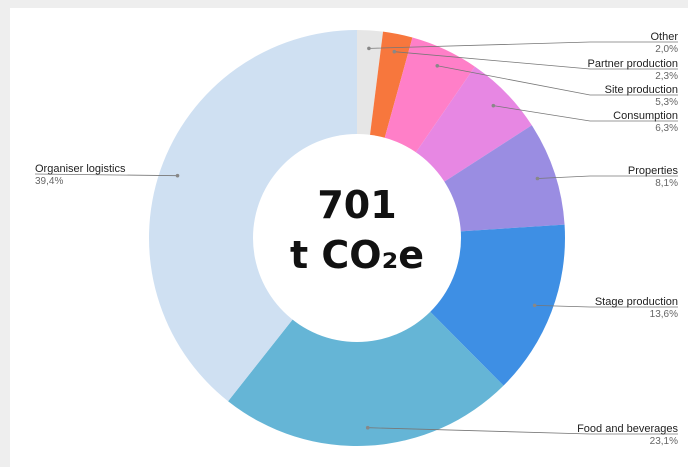 The height and width of the screenshot is (467, 688). I want to click on slice-value-label: 2,0%, so click(666, 49).